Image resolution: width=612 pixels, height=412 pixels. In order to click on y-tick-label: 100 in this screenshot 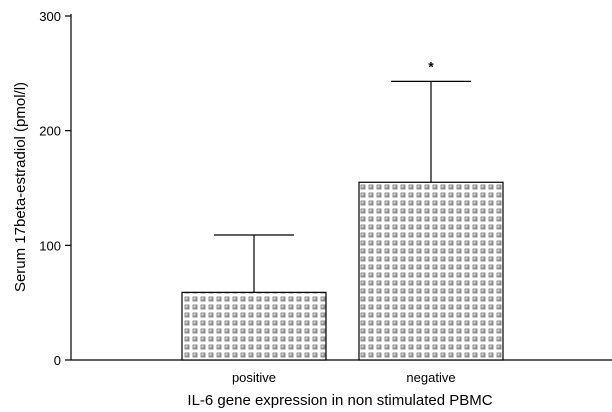, I will do `click(50, 245)`.